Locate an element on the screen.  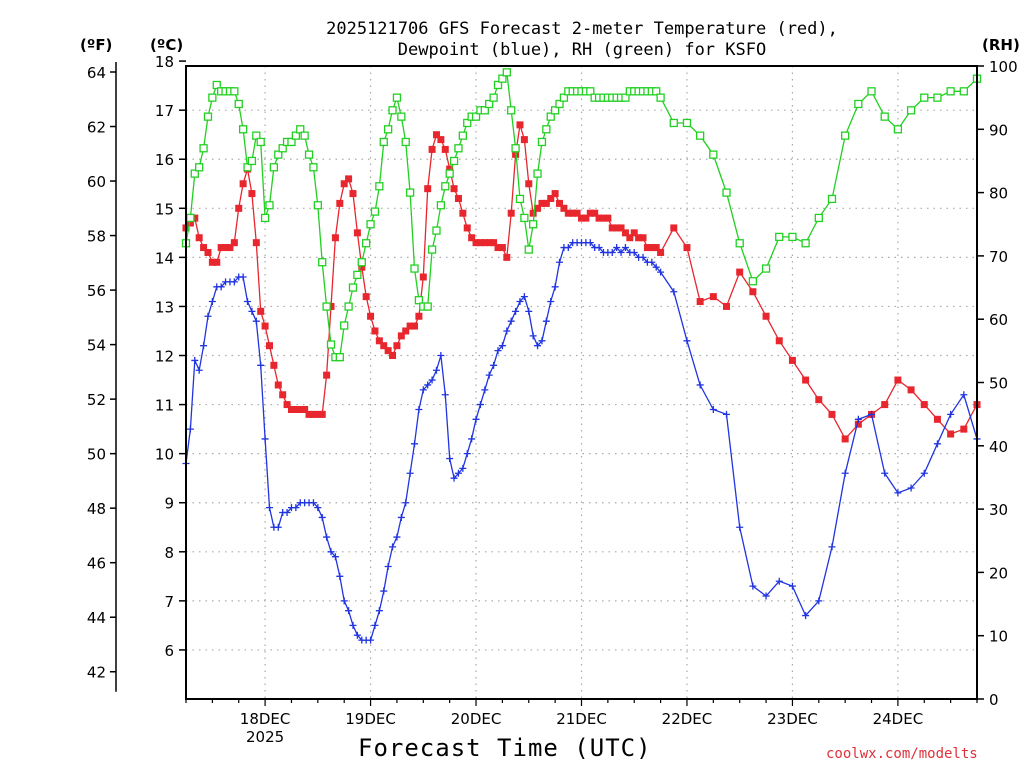
x-axis-title: Forecast Time (UTC) is located at coordinates (505, 748).